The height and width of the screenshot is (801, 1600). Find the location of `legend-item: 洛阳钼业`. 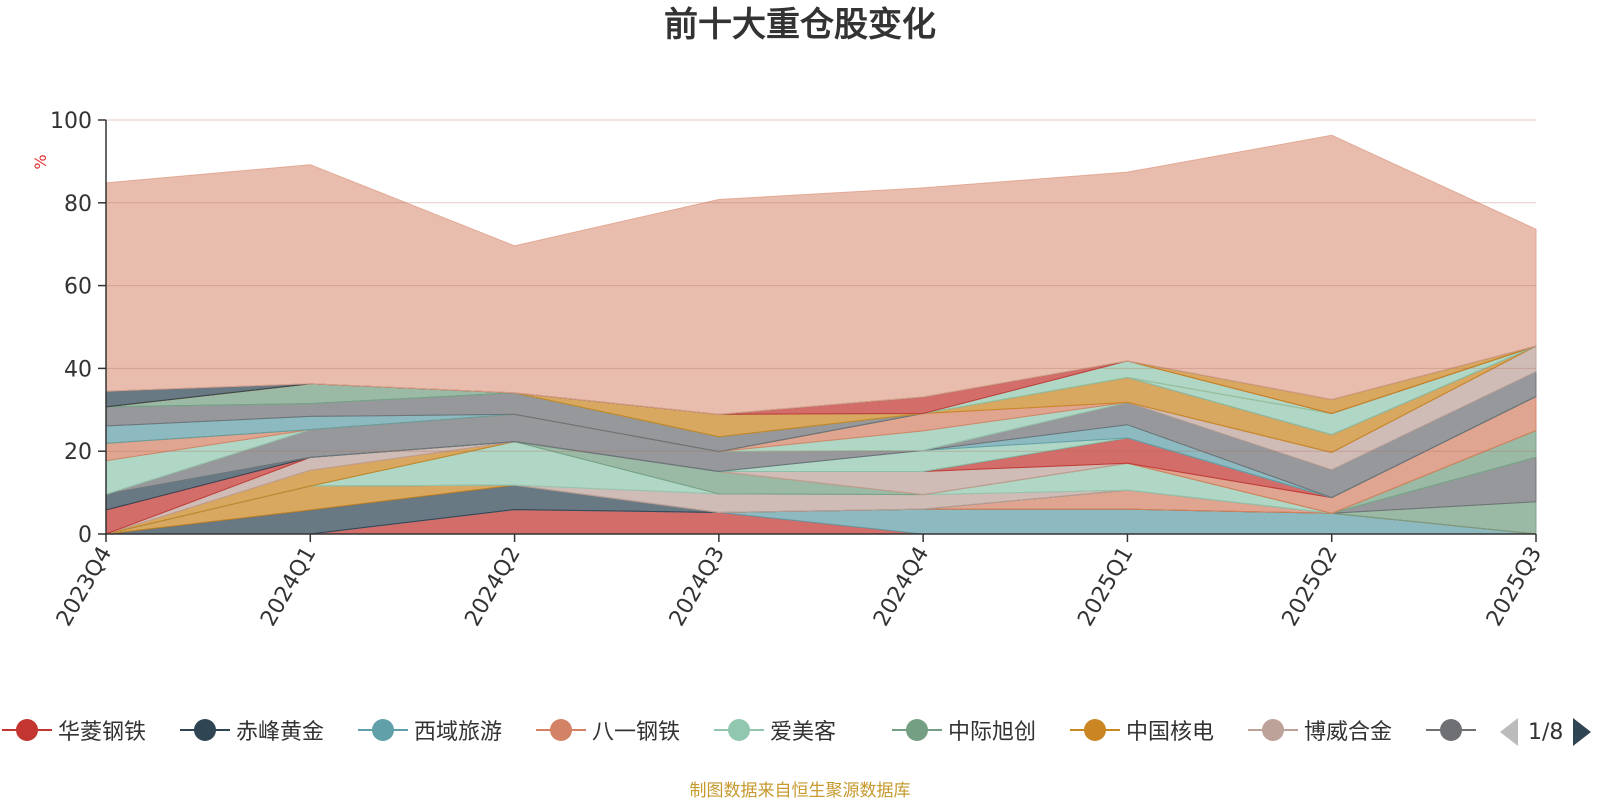

legend-item: 洛阳钼业 is located at coordinates (1453, 730).